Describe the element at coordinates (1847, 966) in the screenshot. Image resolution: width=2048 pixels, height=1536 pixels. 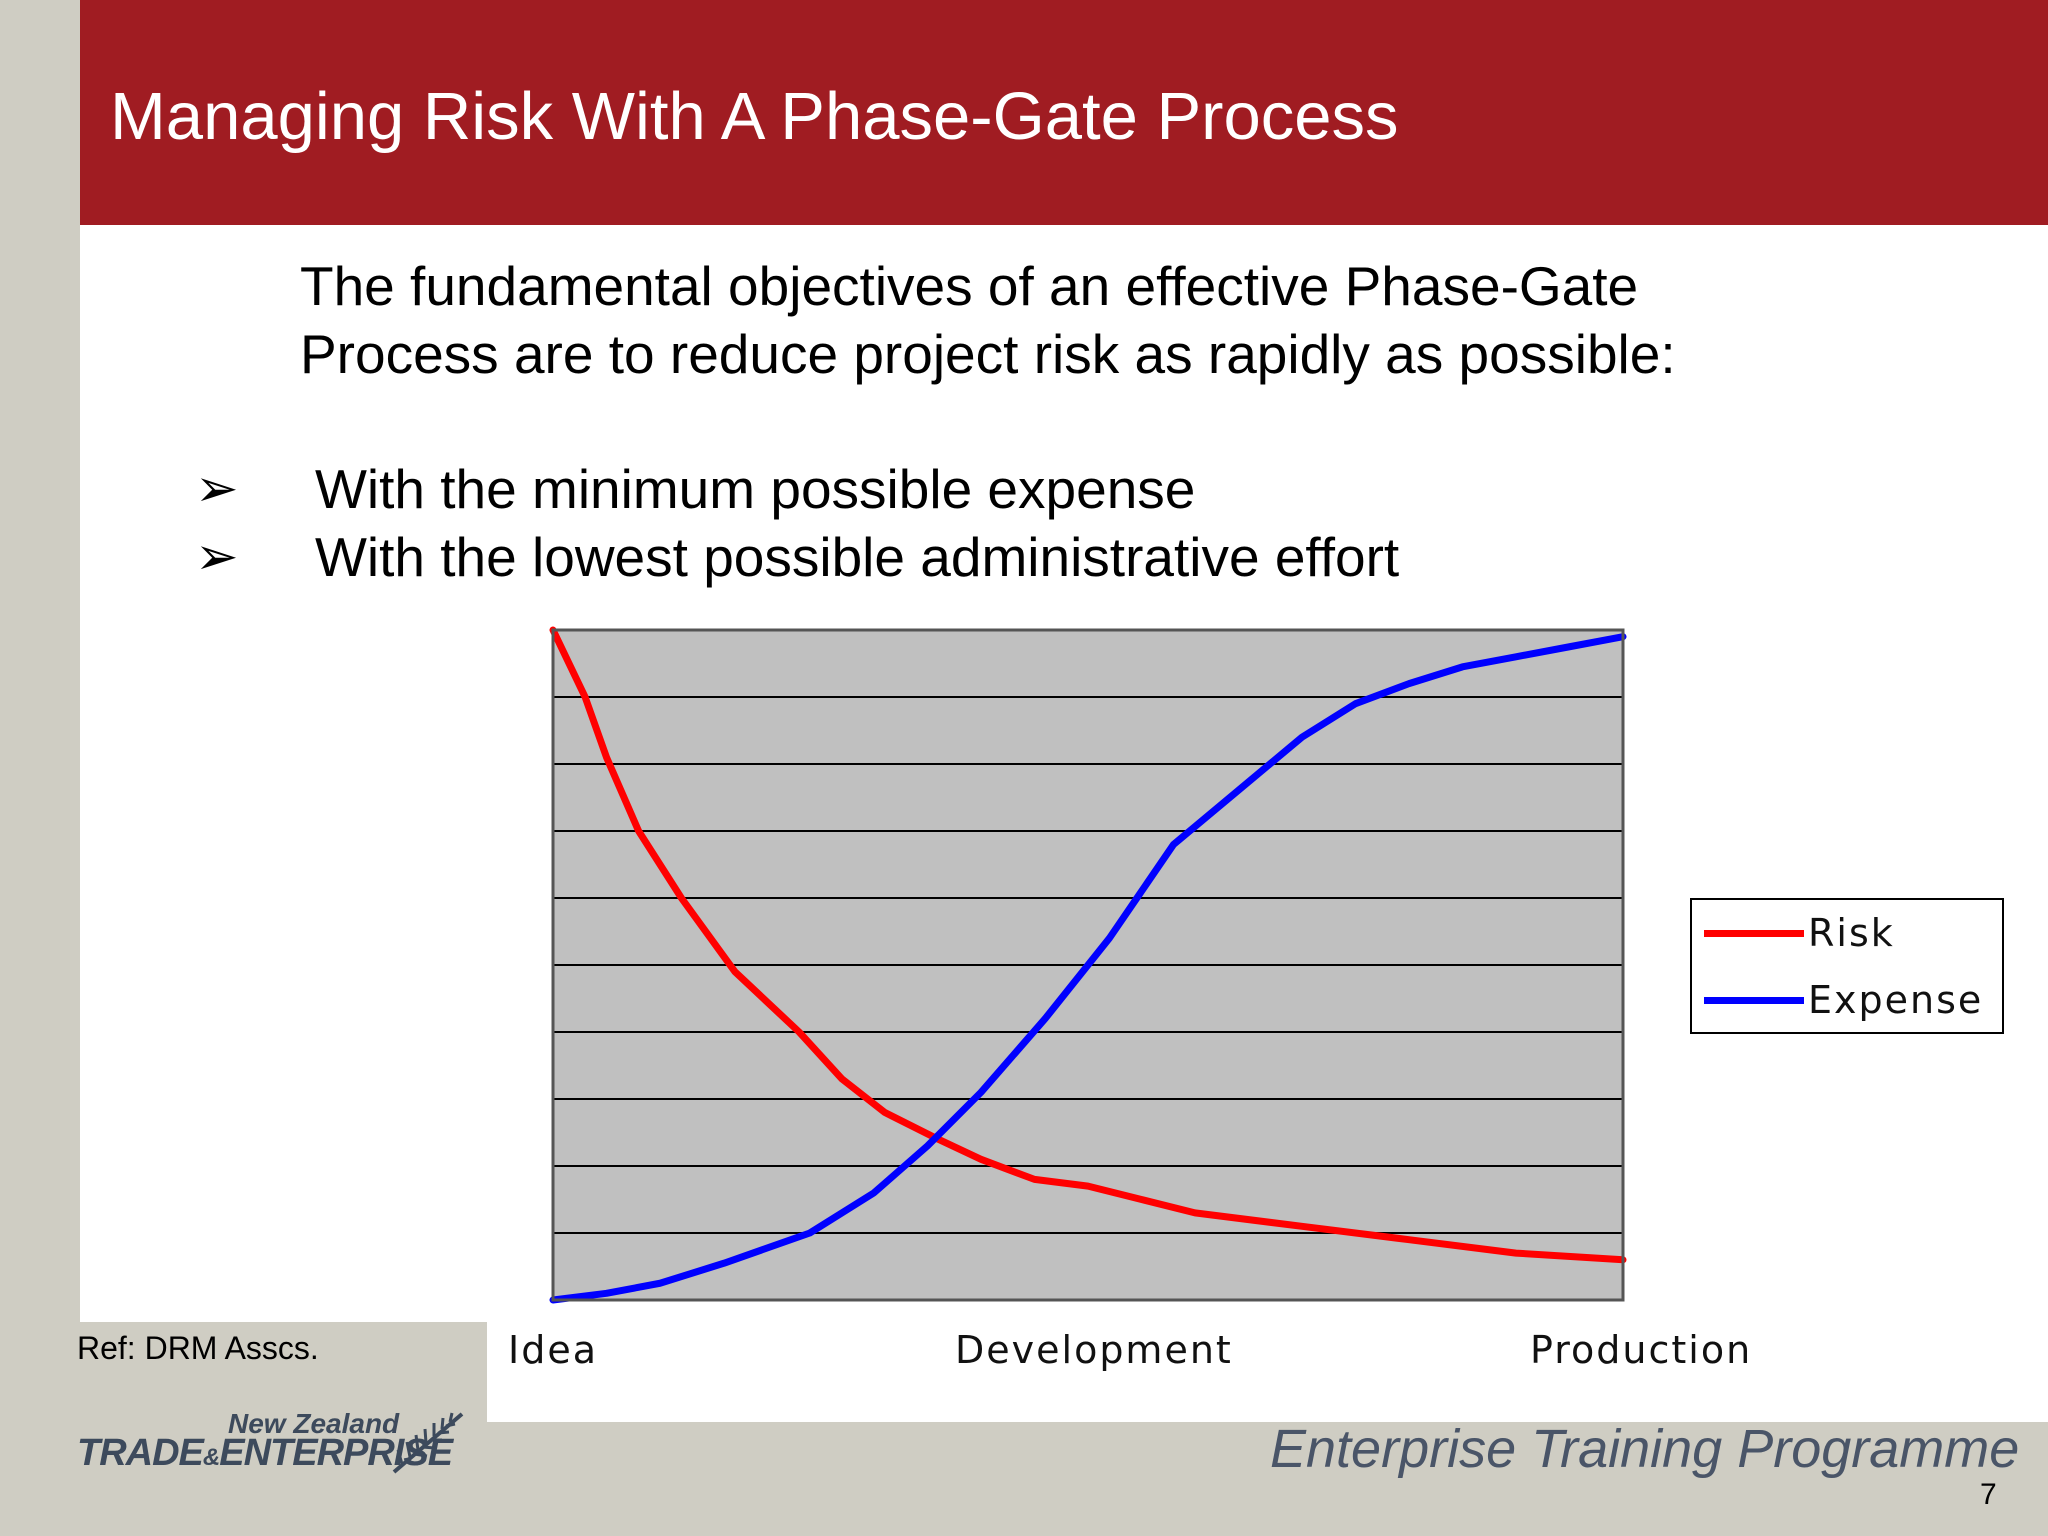
I see `chart-legend: Risk Expense` at that location.